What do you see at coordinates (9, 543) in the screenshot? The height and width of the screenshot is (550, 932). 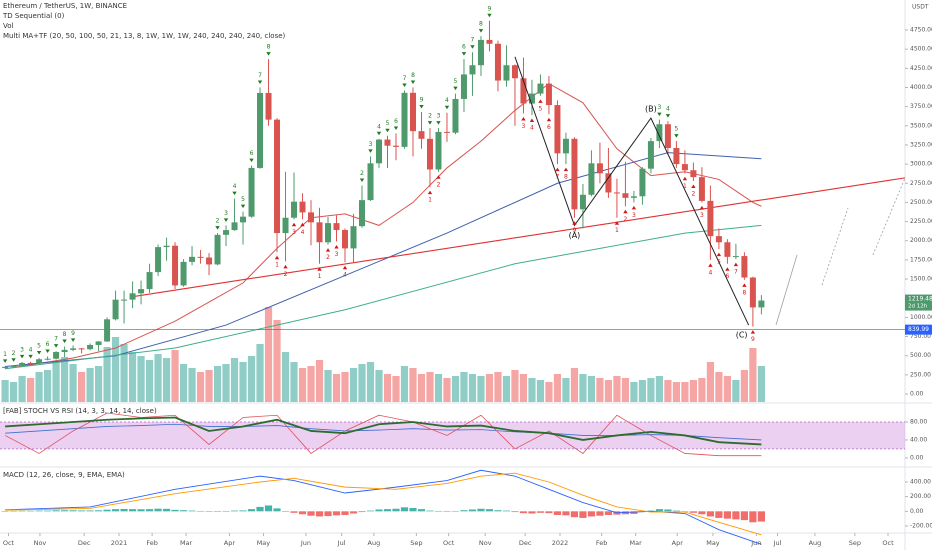 I see `x-tick-label: Oct` at bounding box center [9, 543].